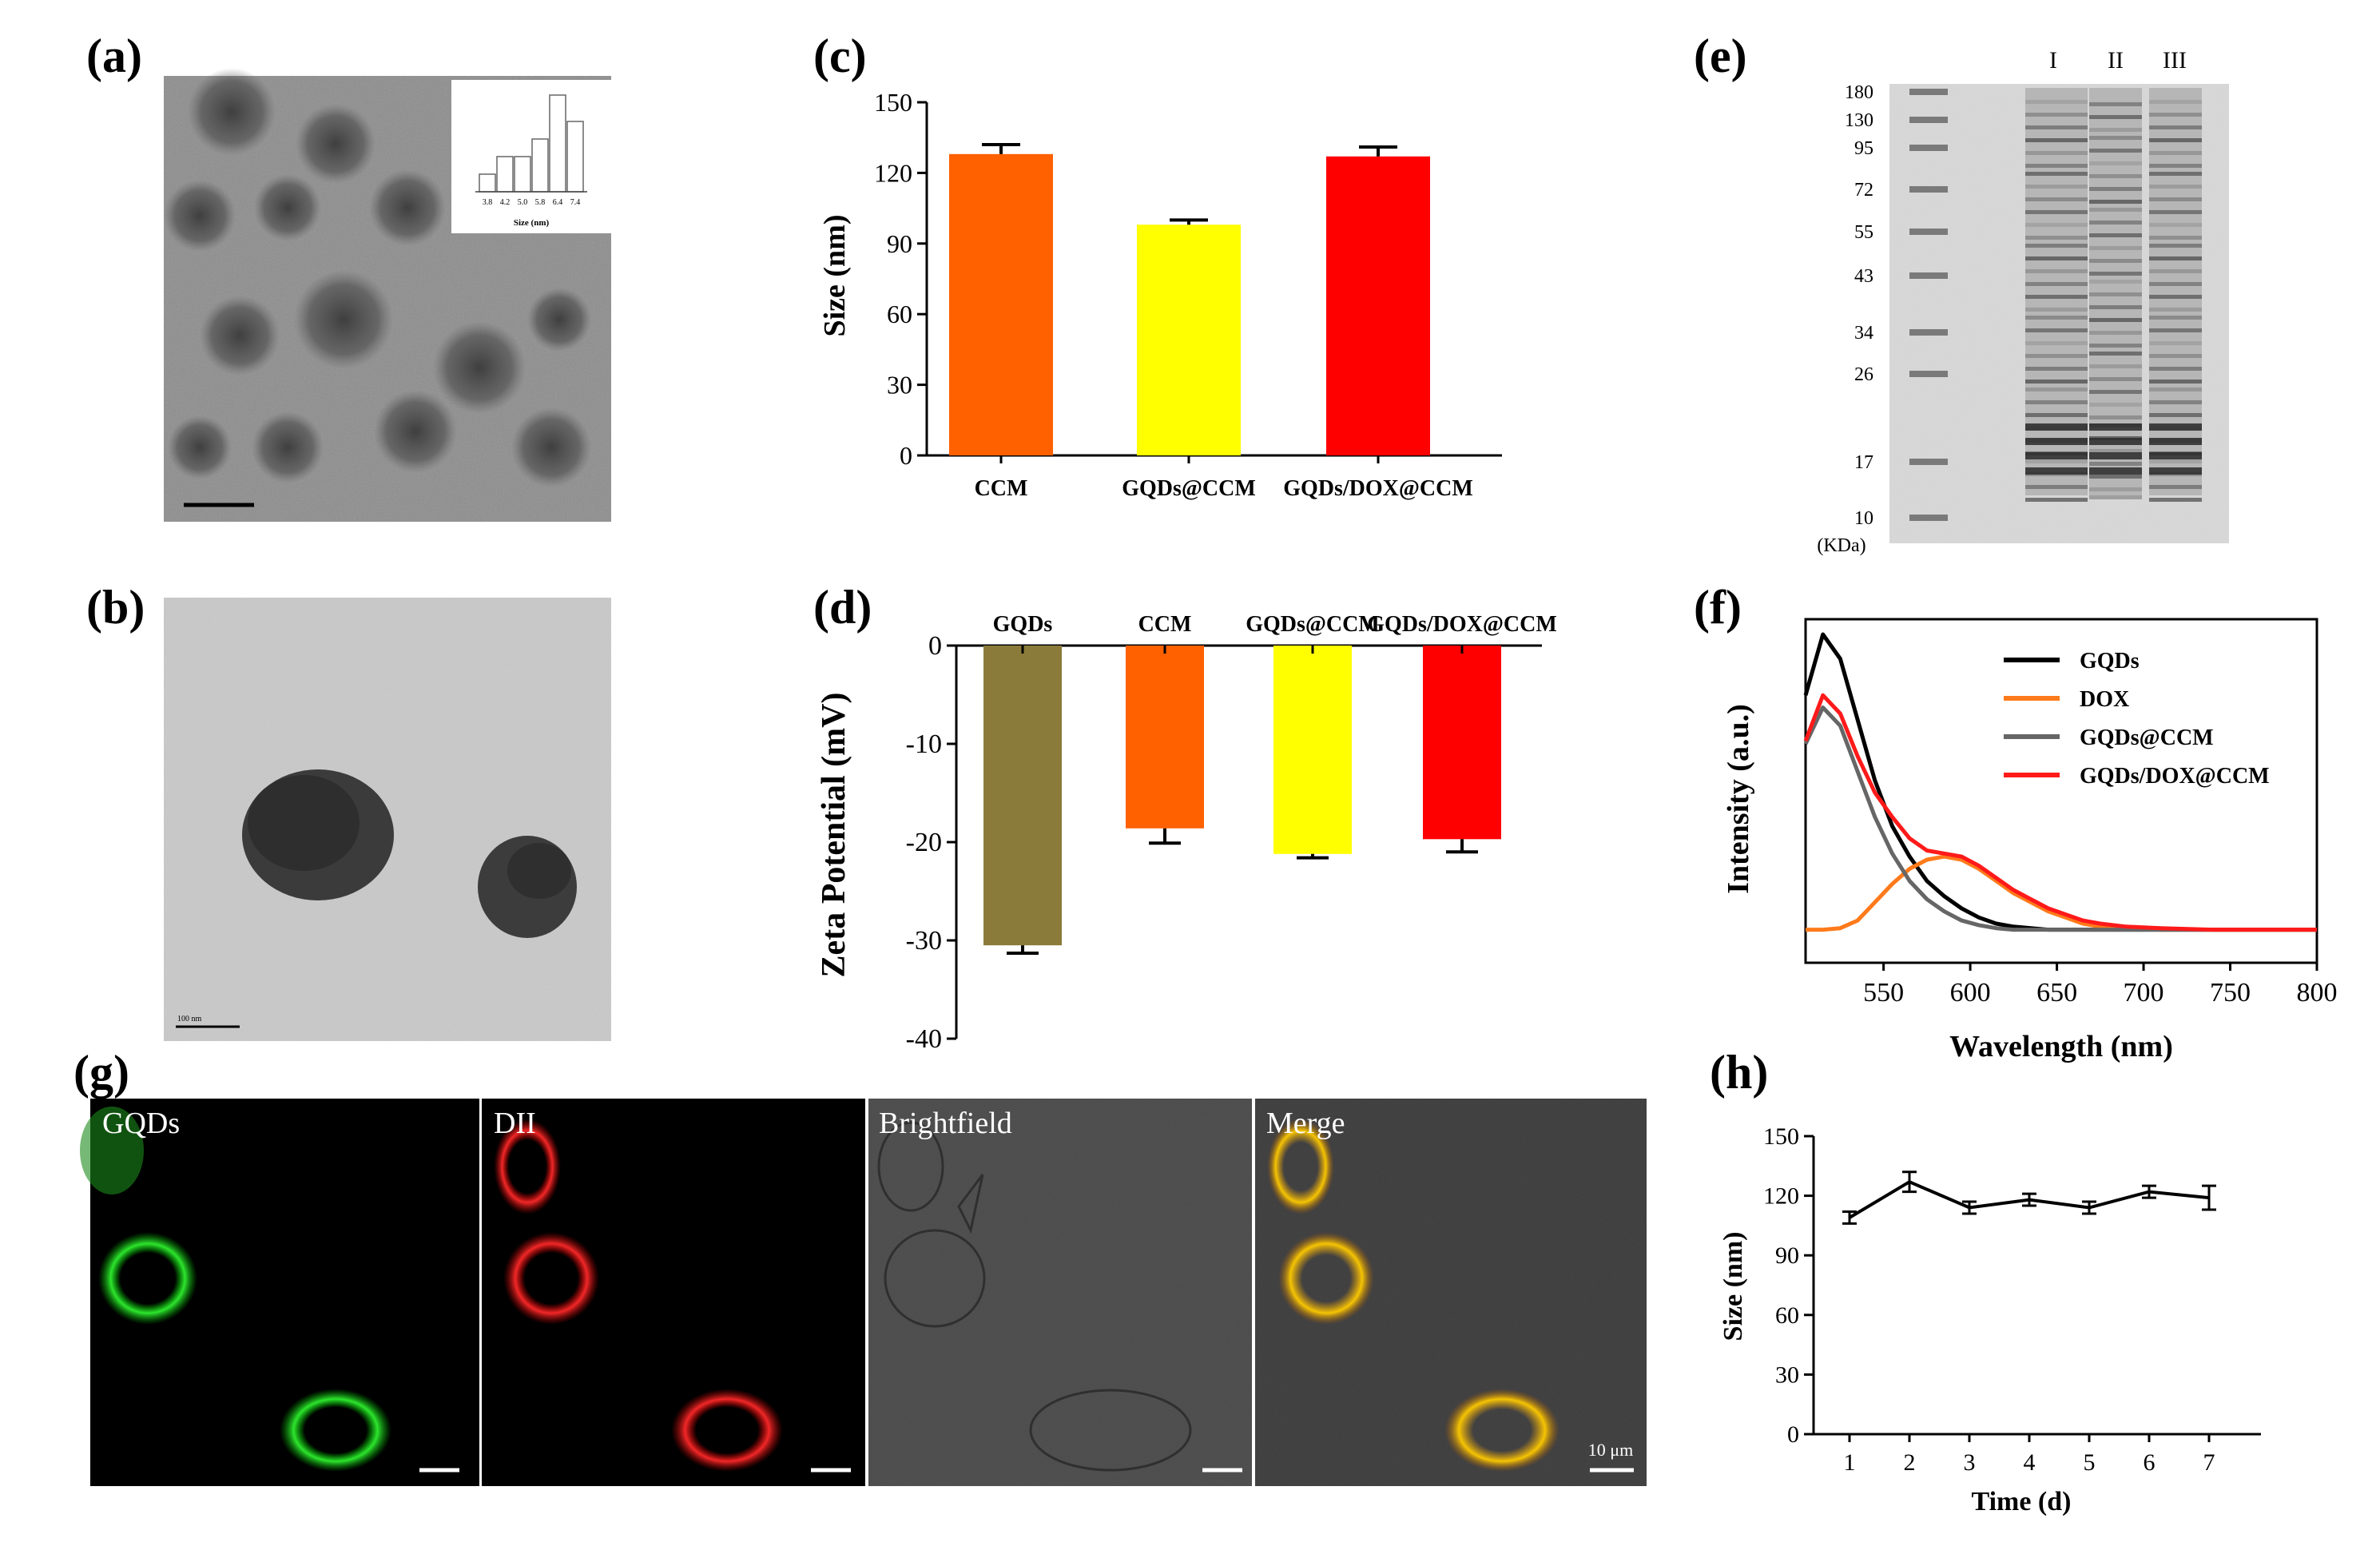 Image resolution: width=2380 pixels, height=1562 pixels. Describe the element at coordinates (1451, 1292) in the screenshot. I see `image-merge: Merge 10 μm` at that location.